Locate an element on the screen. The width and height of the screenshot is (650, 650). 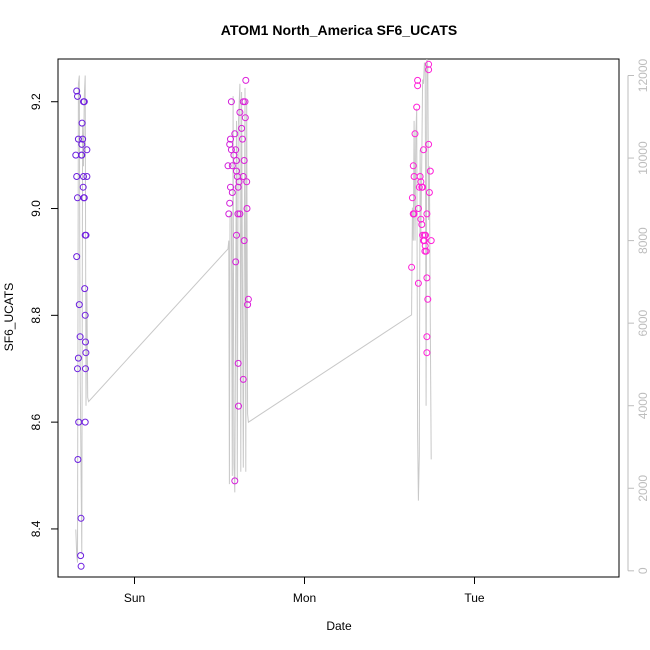
secondary-y-tick-label: 10000 is located at coordinates (643, 158).